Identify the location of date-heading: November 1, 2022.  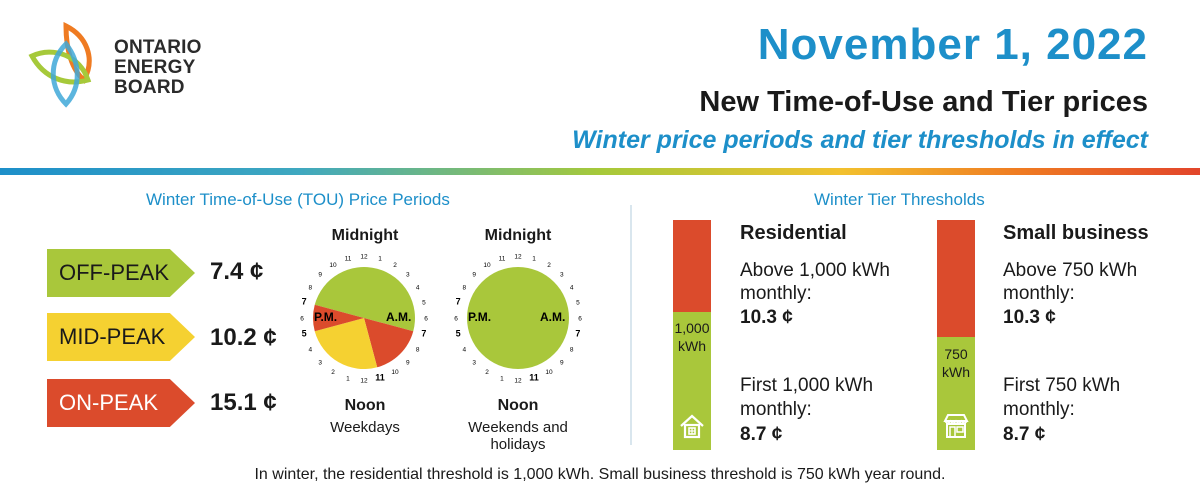
(952, 44).